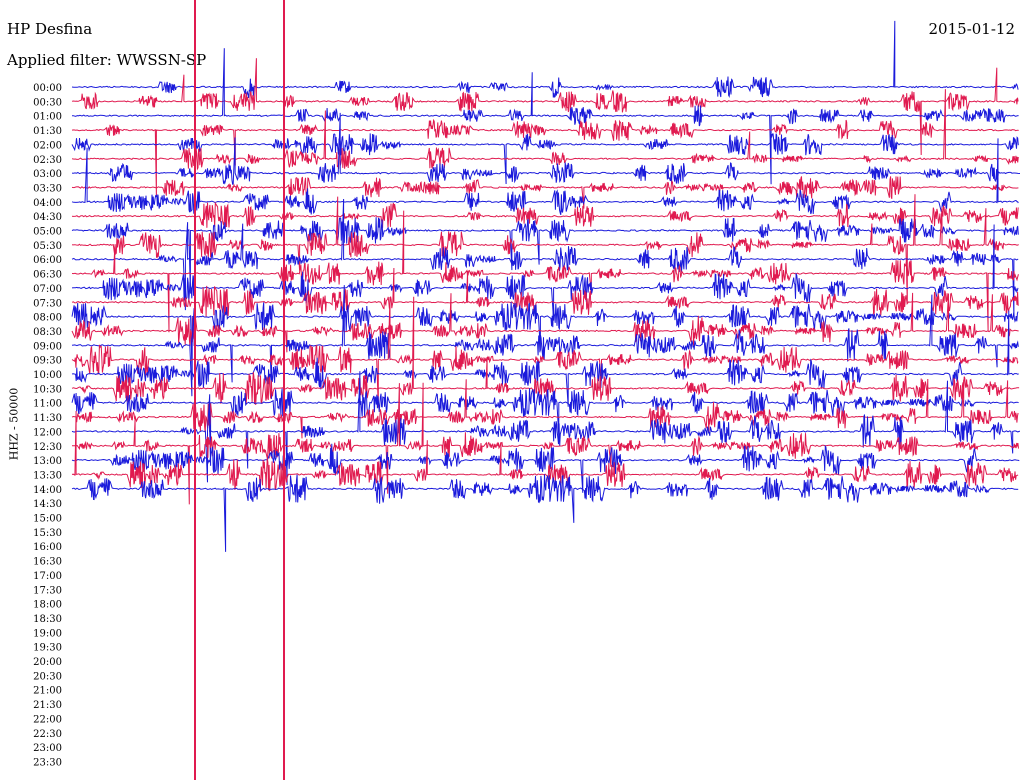  Describe the element at coordinates (47, 547) in the screenshot. I see `row-label-1600: 16:00` at that location.